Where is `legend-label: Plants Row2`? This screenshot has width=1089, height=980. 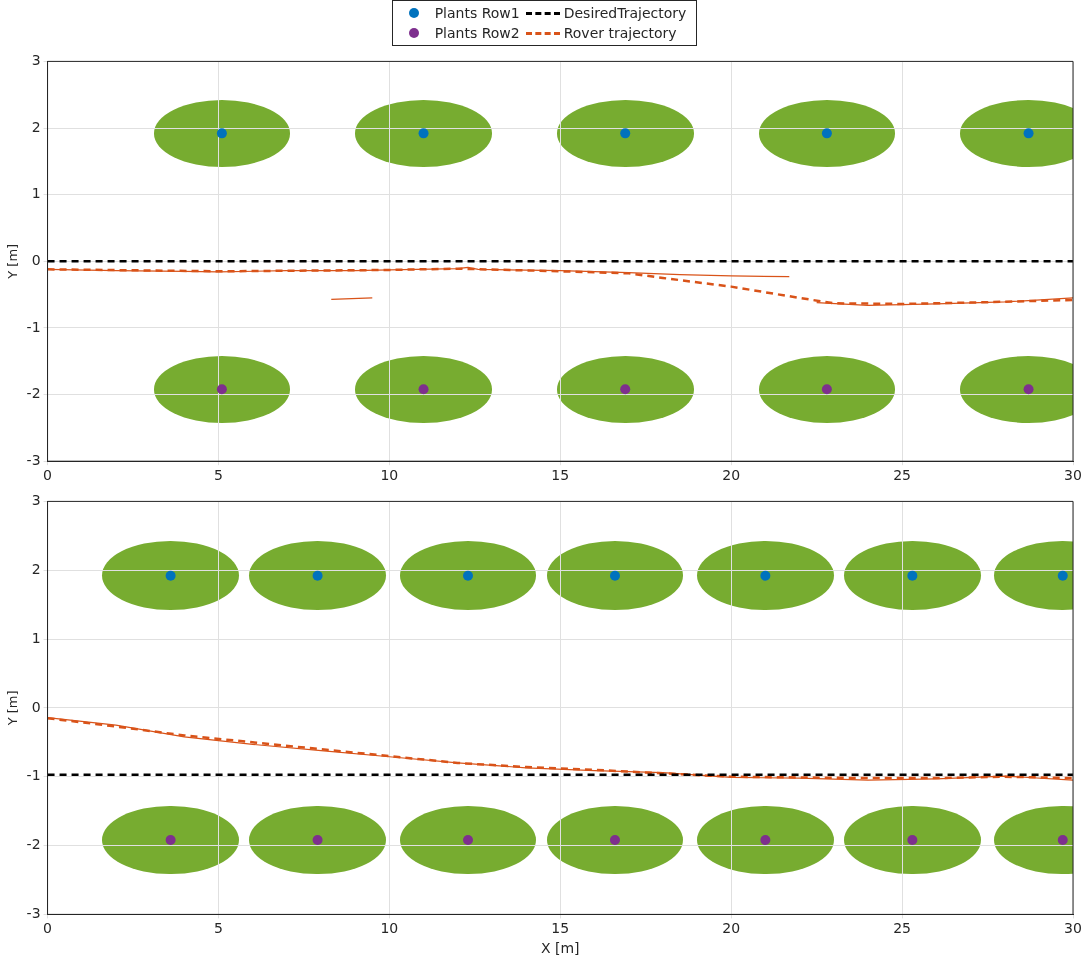 legend-label: Plants Row2 is located at coordinates (477, 33).